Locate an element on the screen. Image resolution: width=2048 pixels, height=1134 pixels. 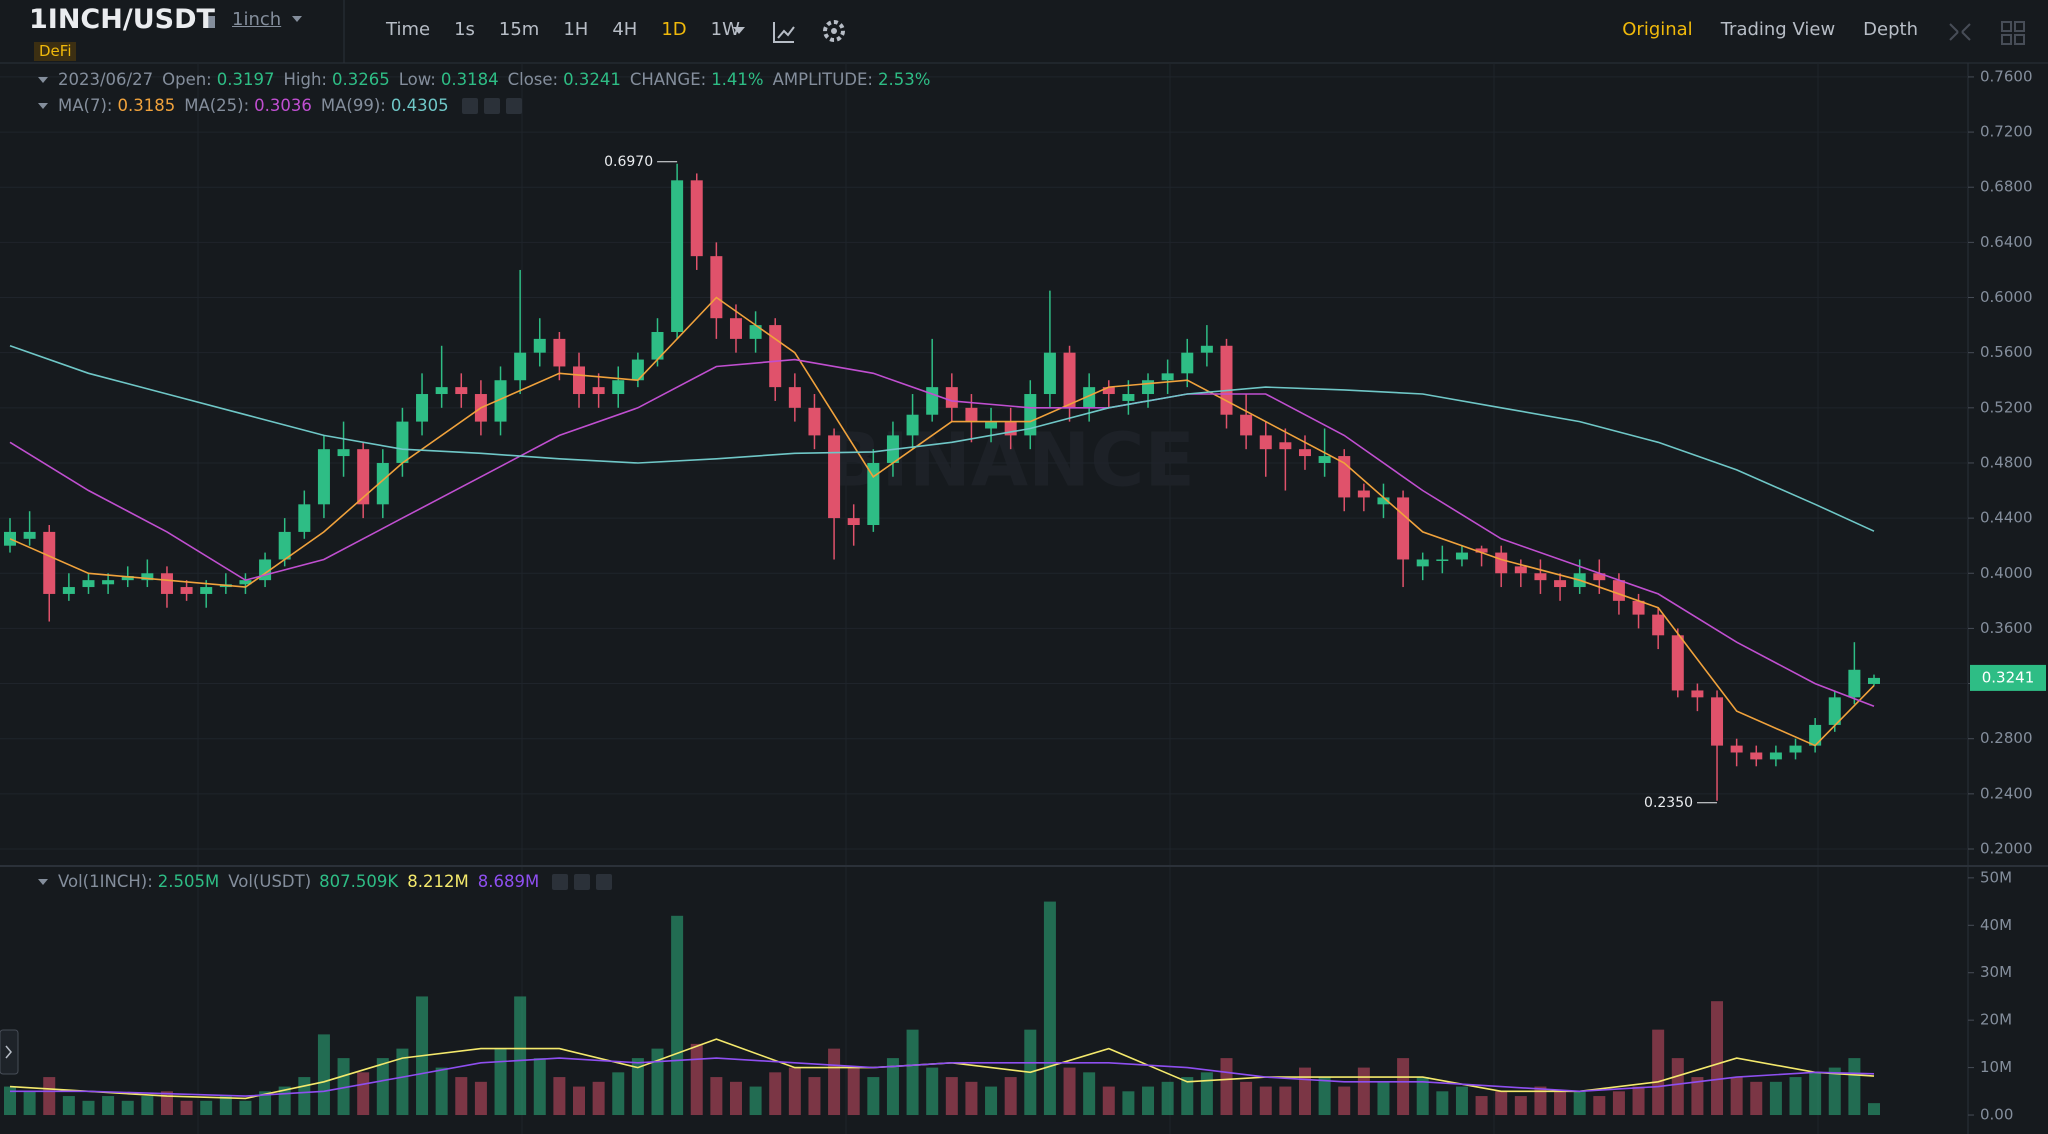
copy-icon is located at coordinates (211, 22).